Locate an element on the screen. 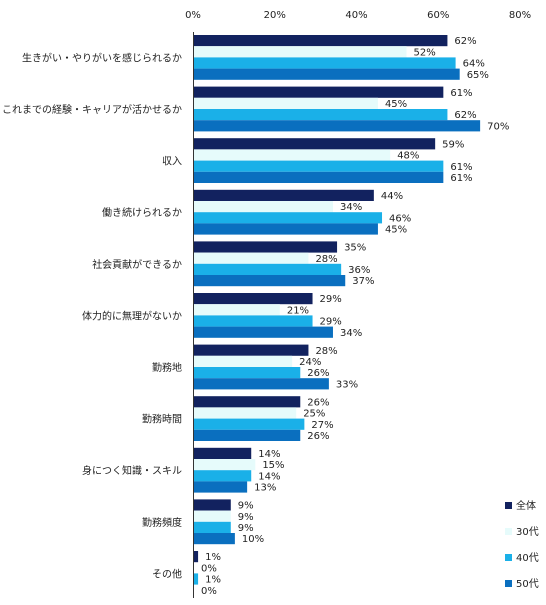 Image resolution: width=546 pixels, height=605 pixels. category-label: これまでの経験・キャリアが活かせるか is located at coordinates (92, 109).